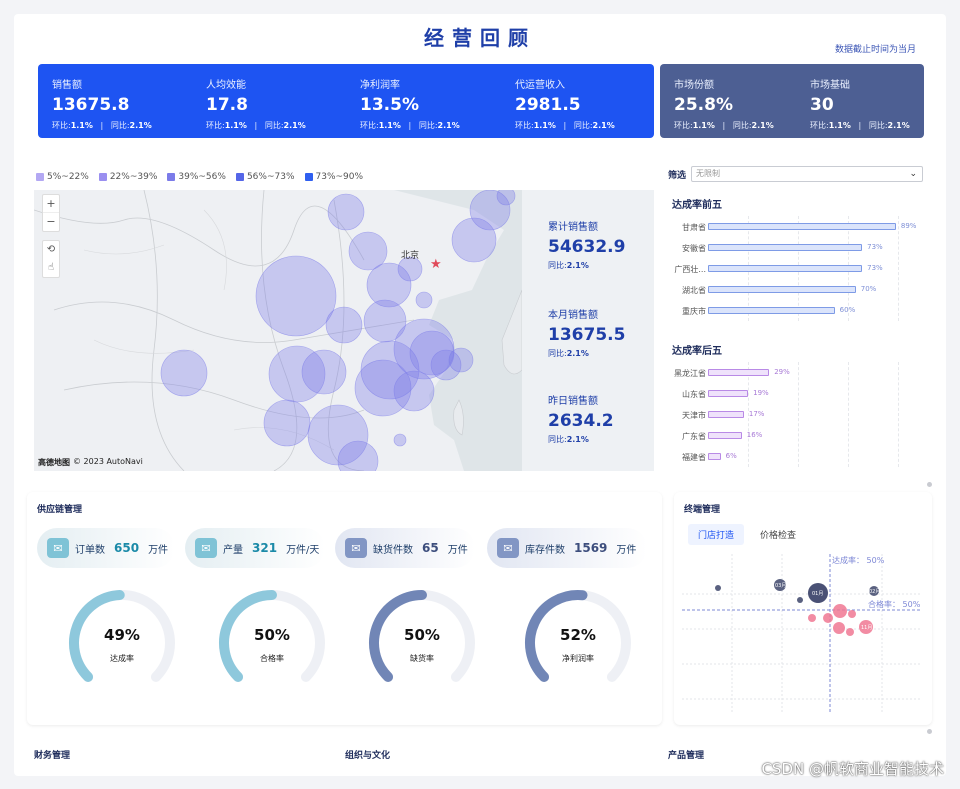 This screenshot has height=789, width=960. Describe the element at coordinates (913, 174) in the screenshot. I see `chevron-down-icon: ⌄` at that location.